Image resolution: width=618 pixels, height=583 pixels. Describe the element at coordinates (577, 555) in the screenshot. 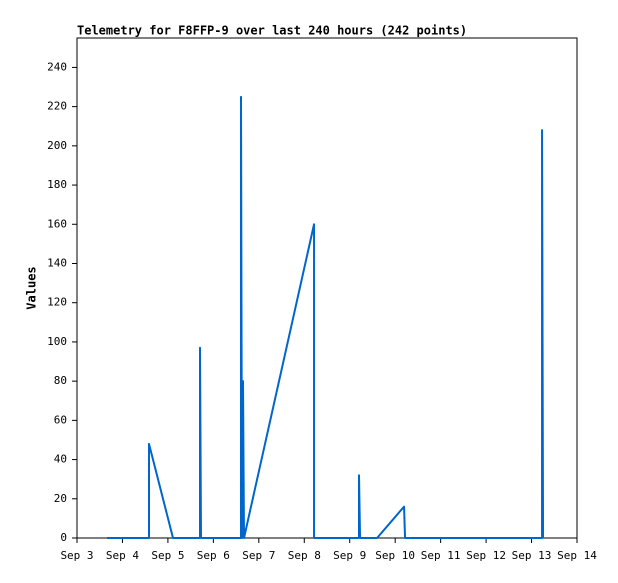

I see `x-tick-label: Sep 14` at that location.